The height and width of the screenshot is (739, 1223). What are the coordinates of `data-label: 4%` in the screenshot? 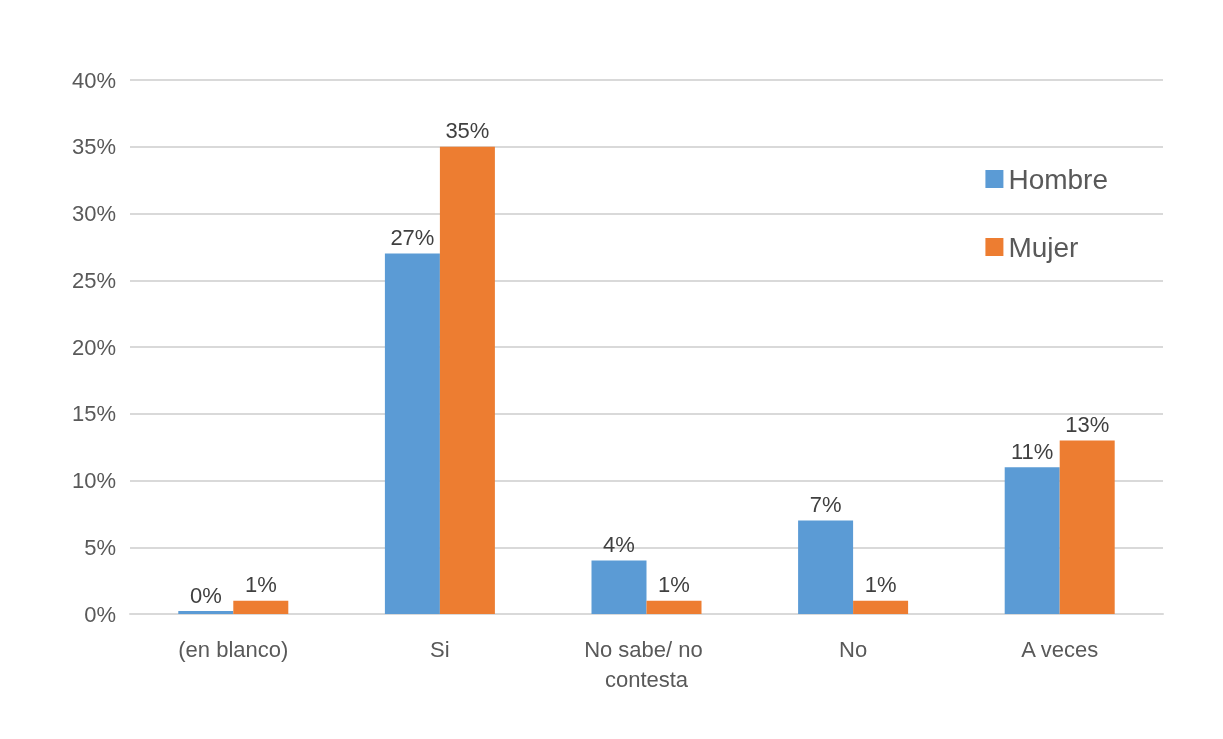 It's located at (619, 545).